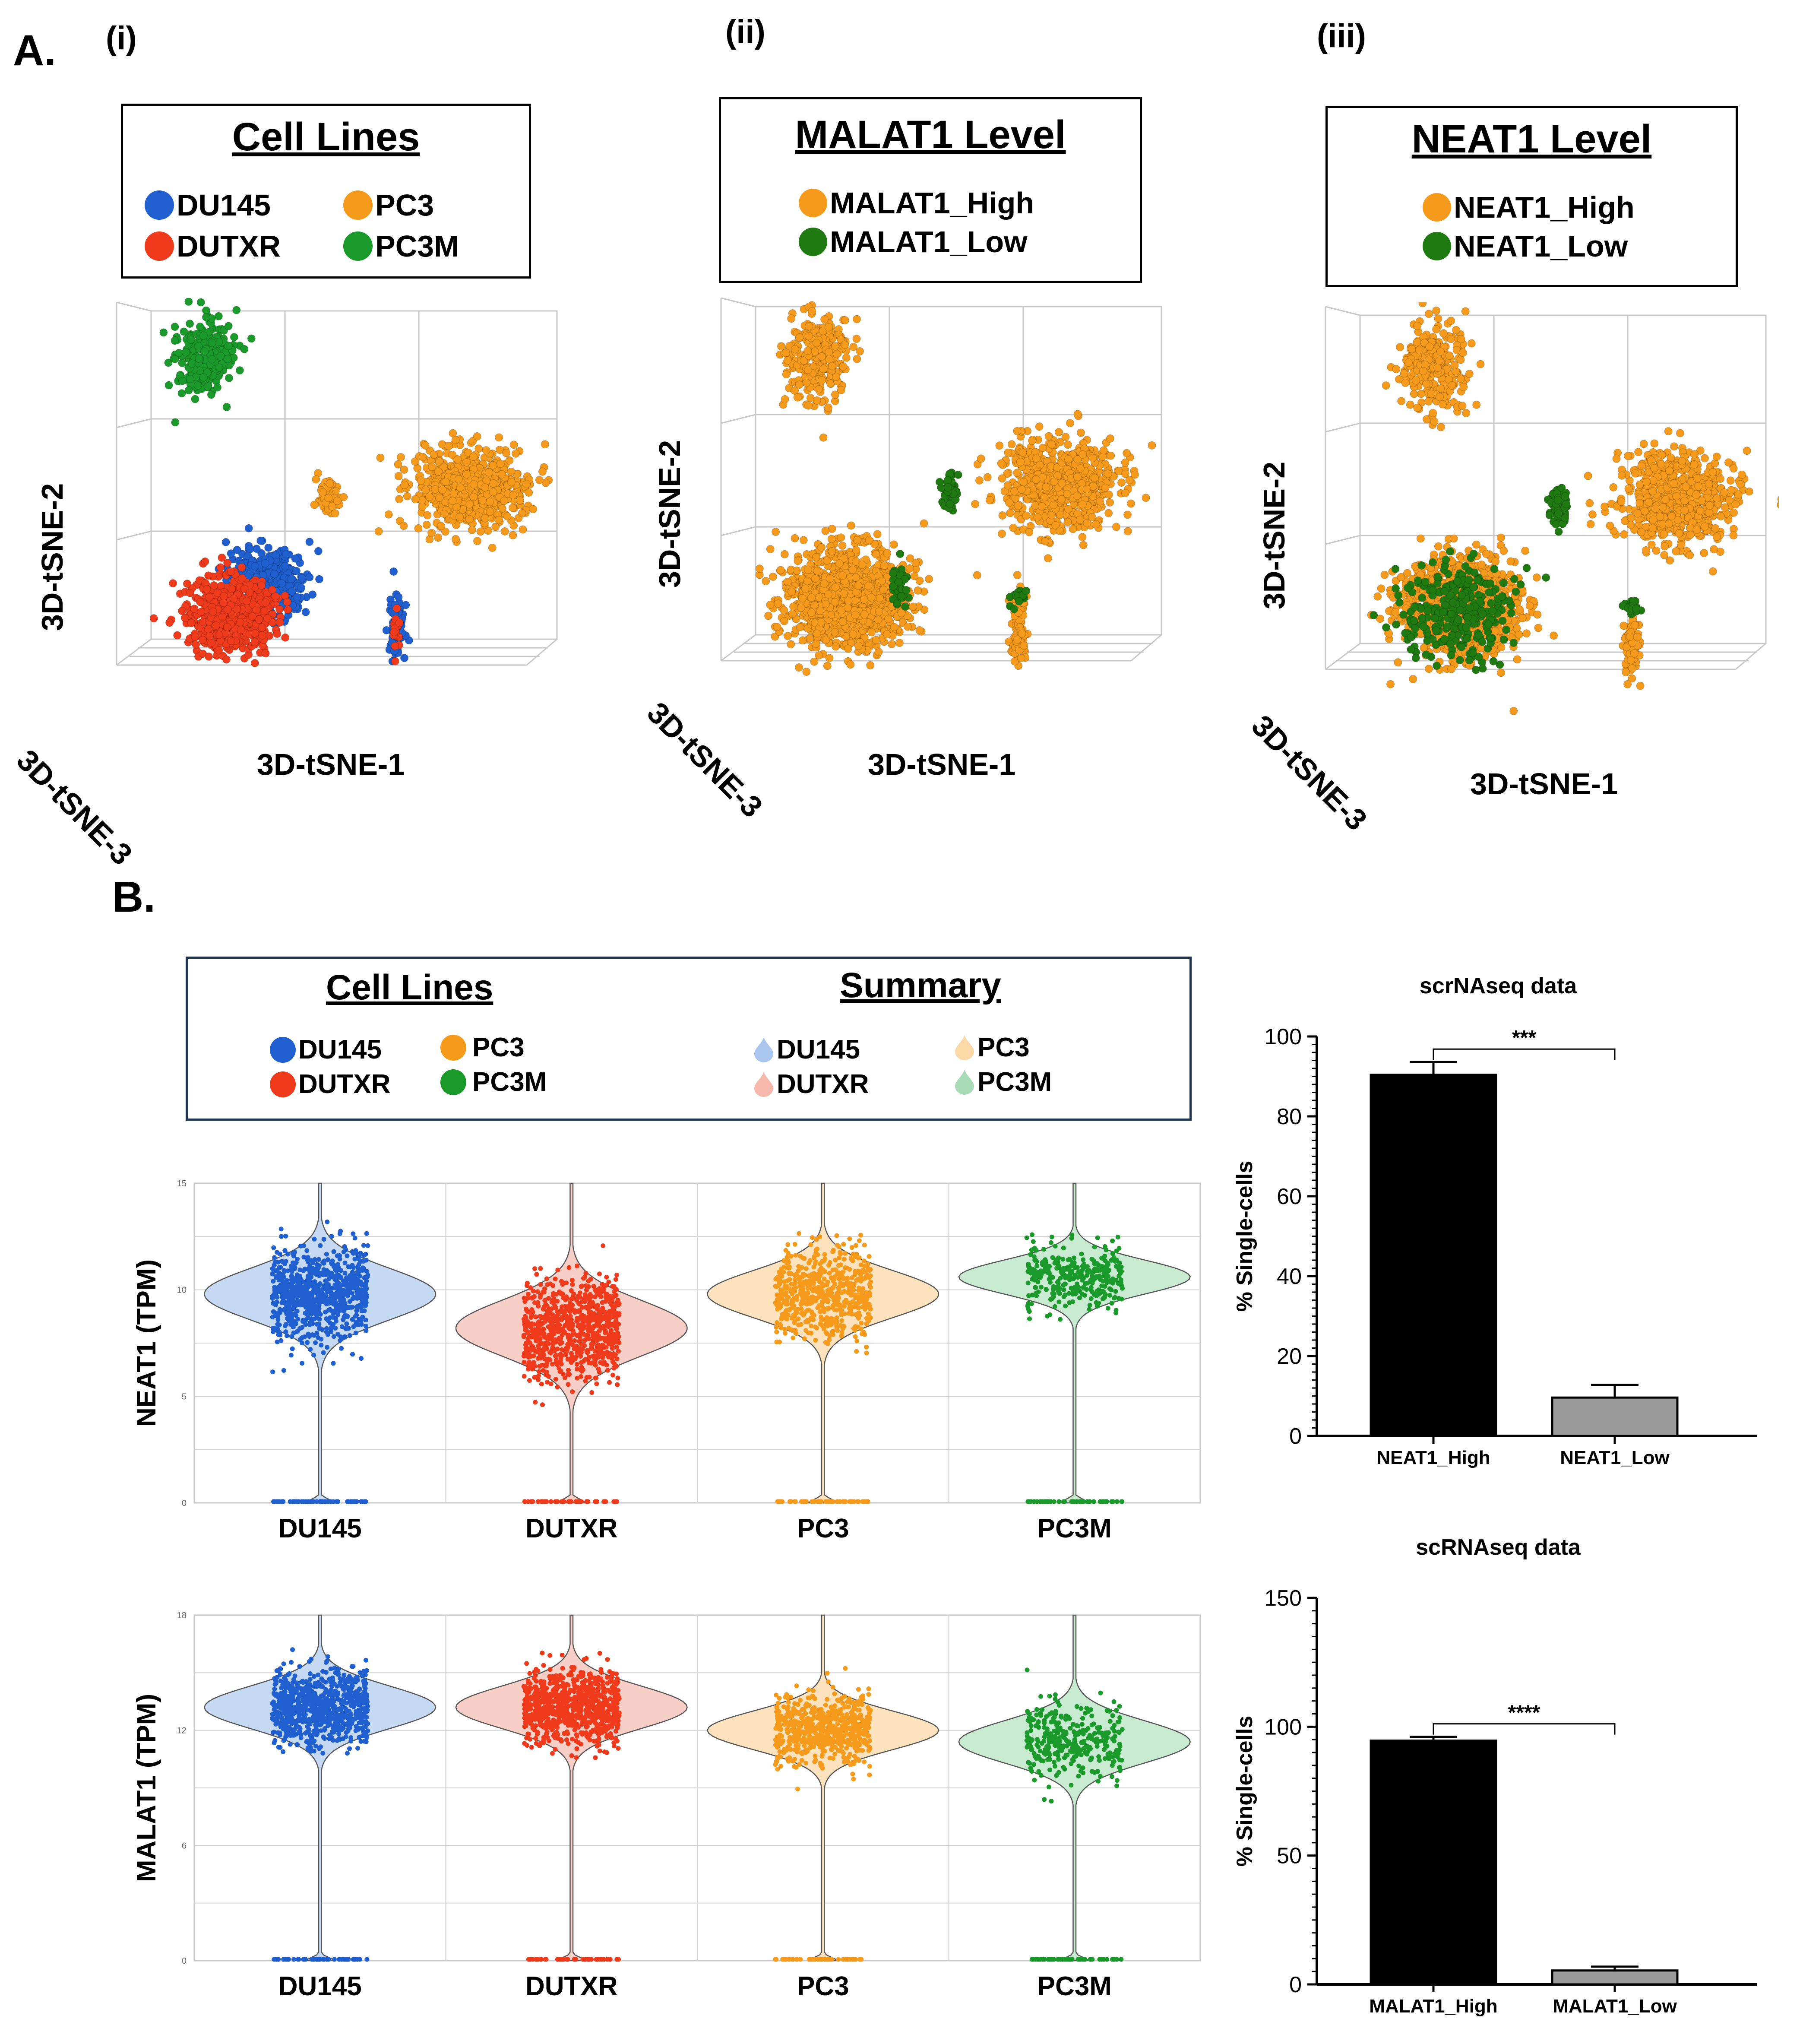 This screenshot has width=1803, height=2044. Describe the element at coordinates (813, 242) in the screenshot. I see `low-dot-icon` at that location.